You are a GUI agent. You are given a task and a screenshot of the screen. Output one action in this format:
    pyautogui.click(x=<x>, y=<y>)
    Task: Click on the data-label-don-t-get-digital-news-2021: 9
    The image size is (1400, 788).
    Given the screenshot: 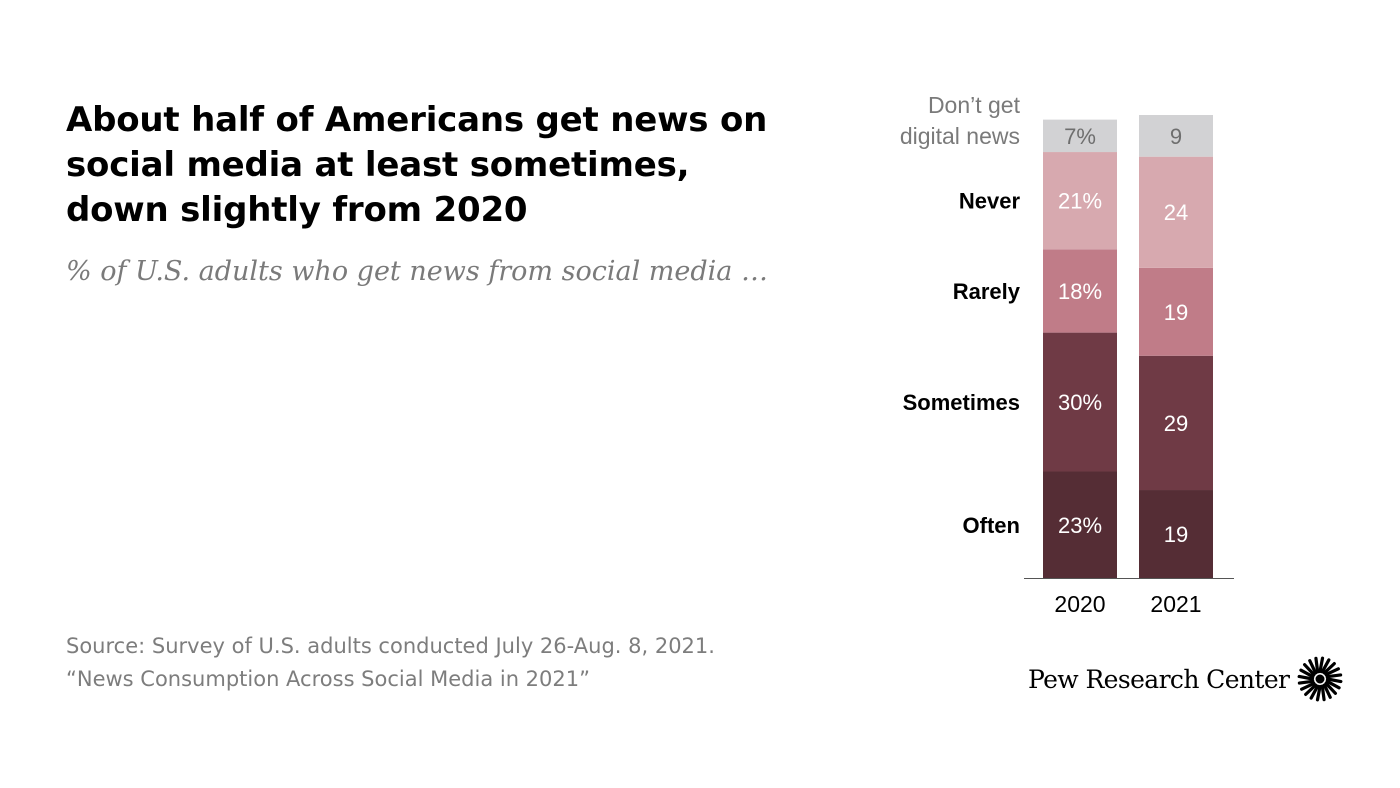 What is the action you would take?
    pyautogui.click(x=1176, y=136)
    